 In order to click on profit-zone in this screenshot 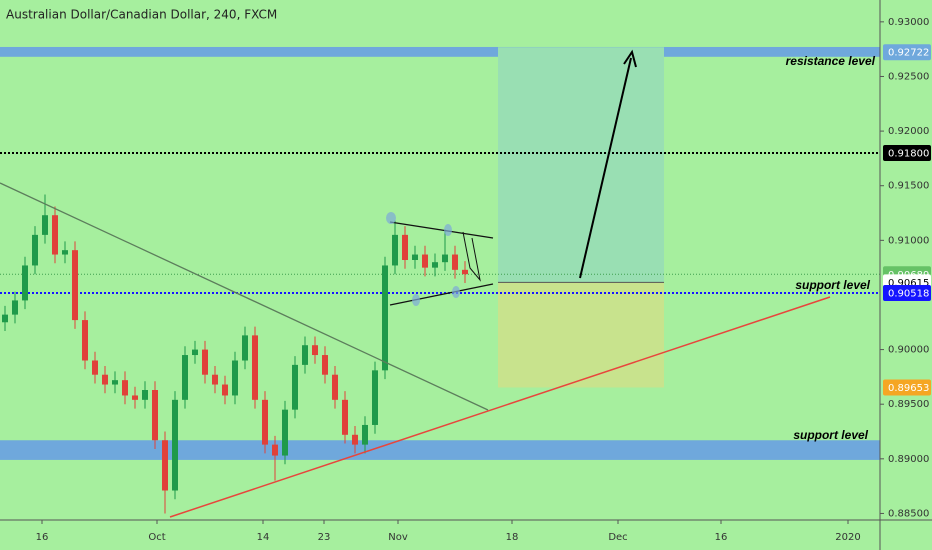, I will do `click(581, 165)`.